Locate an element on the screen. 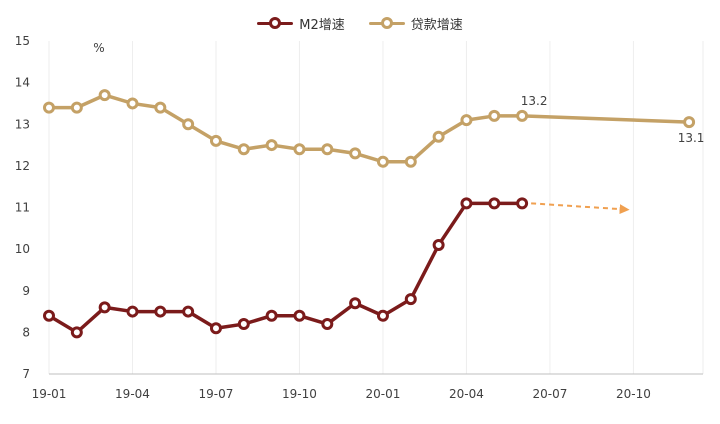  x-tick-label: 20-01 is located at coordinates (383, 394).